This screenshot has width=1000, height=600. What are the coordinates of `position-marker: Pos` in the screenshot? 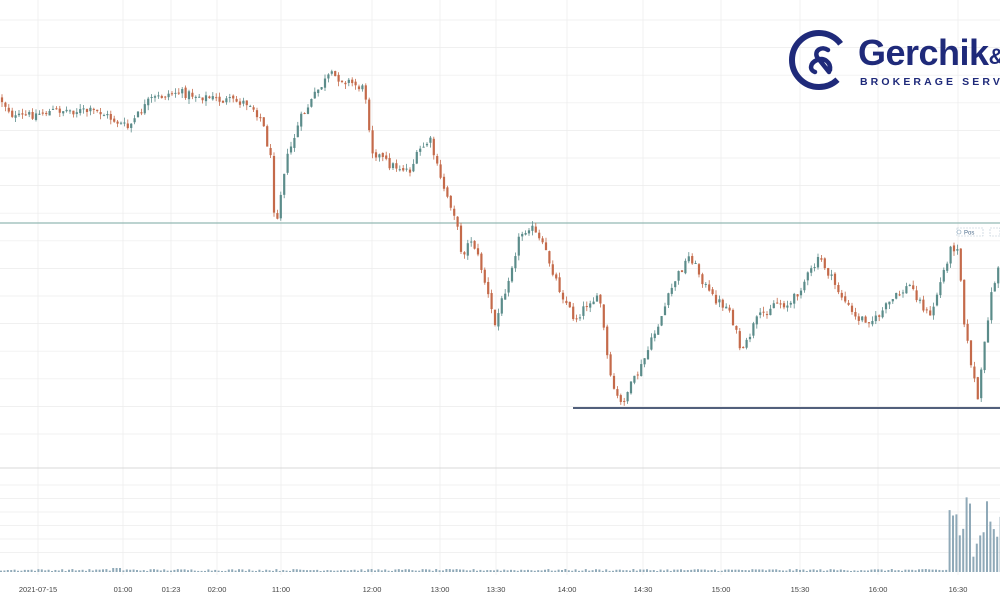 It's located at (978, 232).